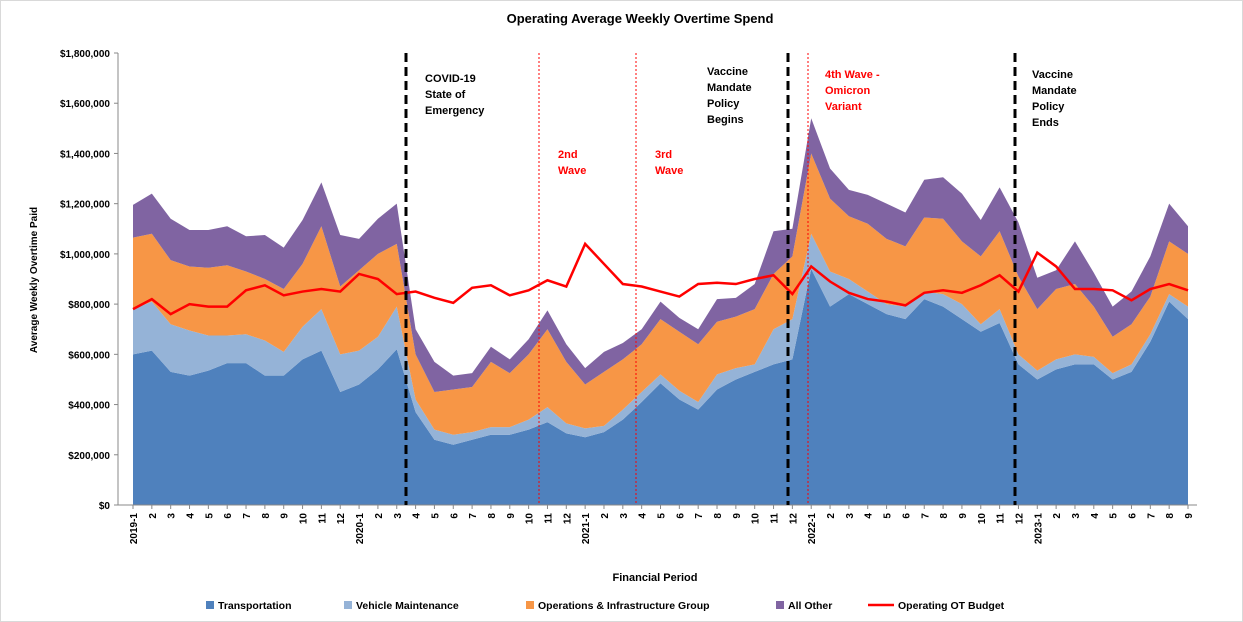 Image resolution: width=1243 pixels, height=622 pixels. Describe the element at coordinates (34, 280) in the screenshot. I see `y-axis-title: Average Weekly Overtime Paid` at that location.